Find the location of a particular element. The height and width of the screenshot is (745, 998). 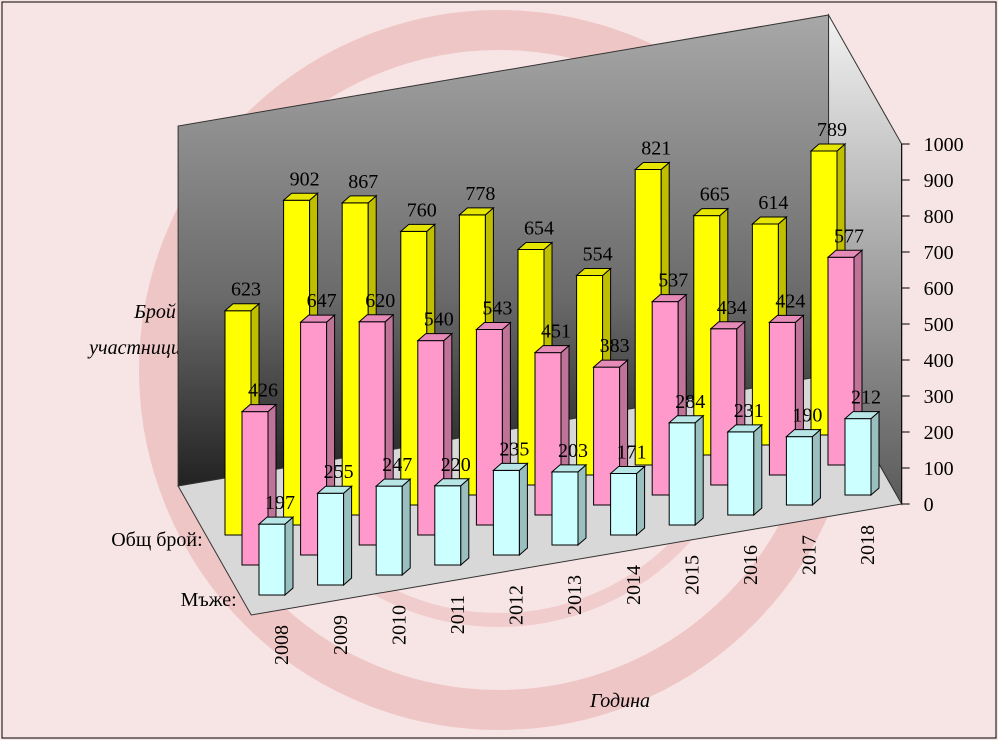

x-tick-label: 2011 is located at coordinates (458, 614).